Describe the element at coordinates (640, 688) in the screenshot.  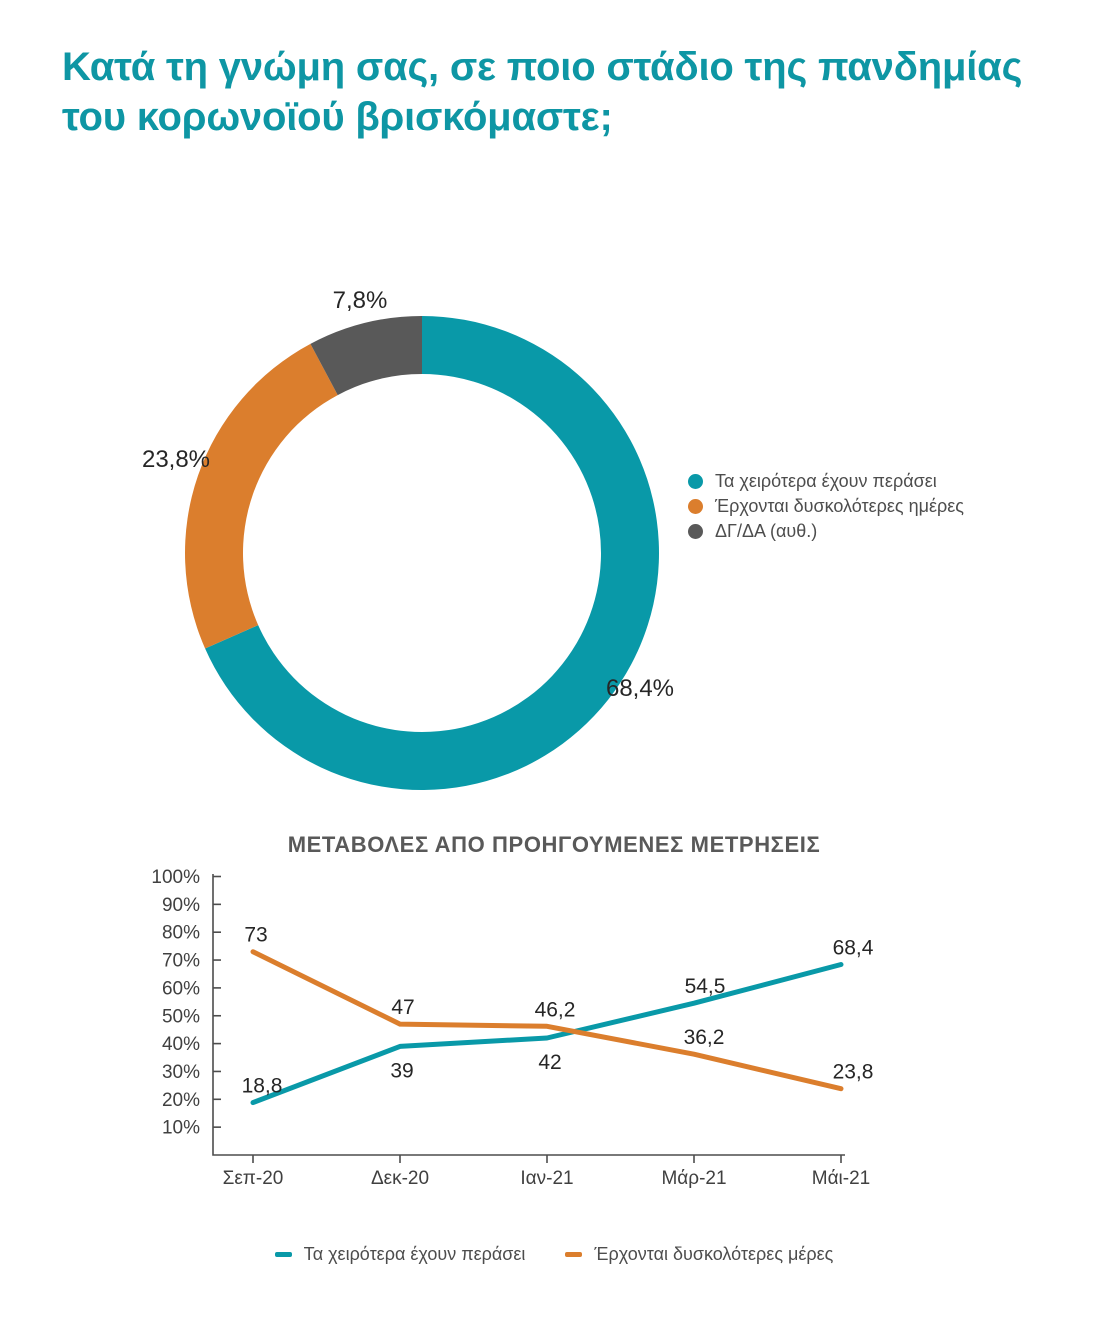
I see `donut-slice-label-worst-passed: 68,4%` at that location.